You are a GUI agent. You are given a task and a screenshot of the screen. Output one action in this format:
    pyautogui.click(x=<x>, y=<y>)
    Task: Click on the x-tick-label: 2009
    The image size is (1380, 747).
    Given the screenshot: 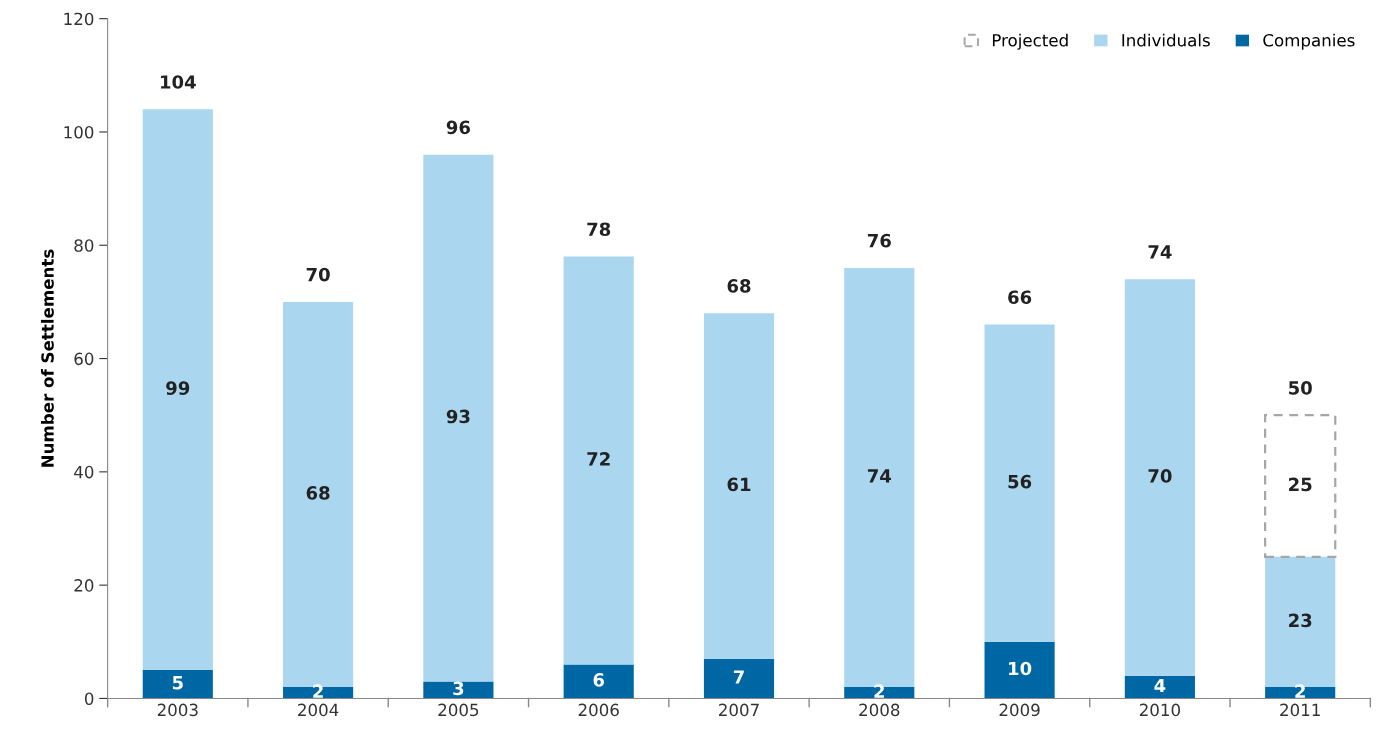 What is the action you would take?
    pyautogui.click(x=1019, y=710)
    